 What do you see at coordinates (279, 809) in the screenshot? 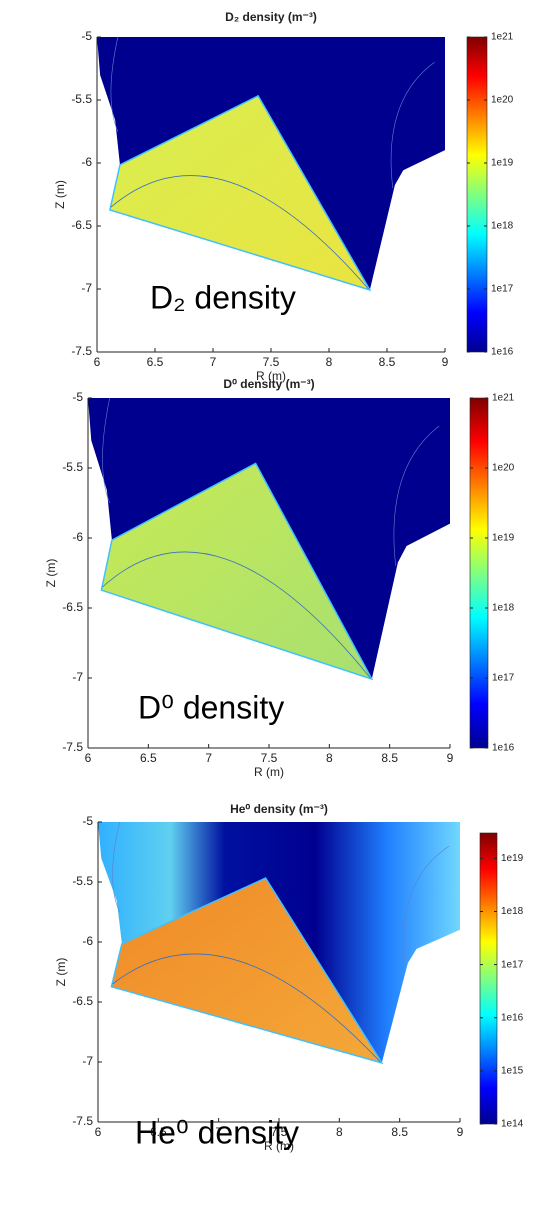
I see `chart-title: He⁰ density (m⁻³)` at bounding box center [279, 809].